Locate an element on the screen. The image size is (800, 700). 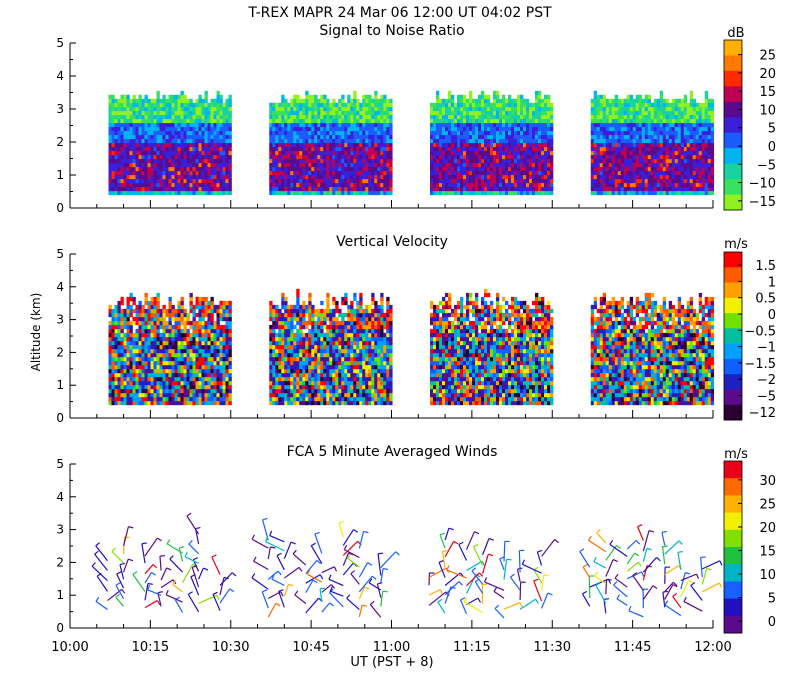
figure-title: T-REX MAPR 24 Mar 06 12:00 UT 04:02 PST is located at coordinates (399, 13).